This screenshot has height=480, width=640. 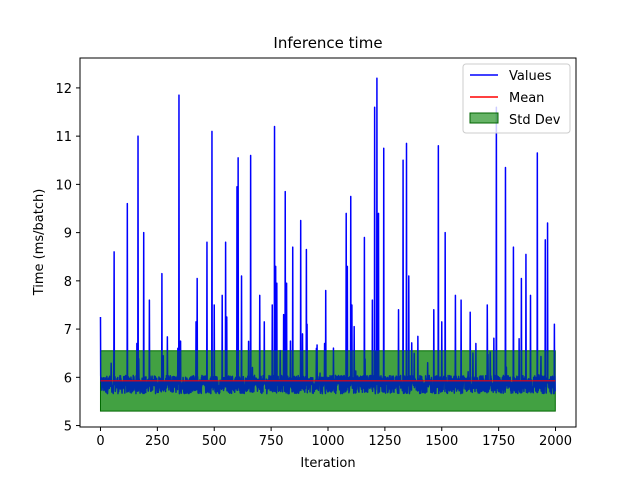 What do you see at coordinates (484, 118) in the screenshot?
I see `legend-std-swatch` at bounding box center [484, 118].